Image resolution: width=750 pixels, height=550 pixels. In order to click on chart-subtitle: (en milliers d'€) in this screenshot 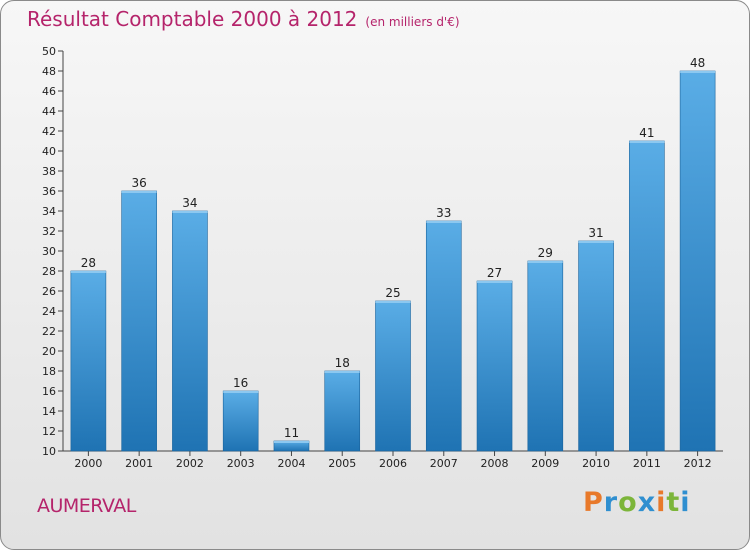, I will do `click(412, 22)`.